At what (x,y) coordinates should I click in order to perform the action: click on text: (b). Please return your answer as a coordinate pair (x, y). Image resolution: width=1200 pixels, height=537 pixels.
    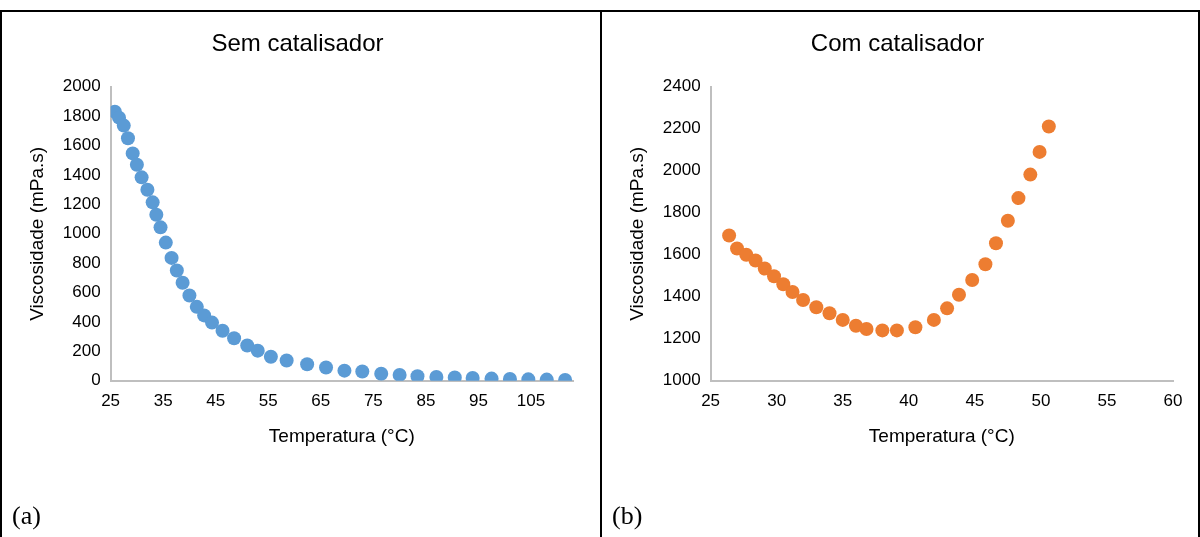
    Looking at the image, I should click on (627, 516).